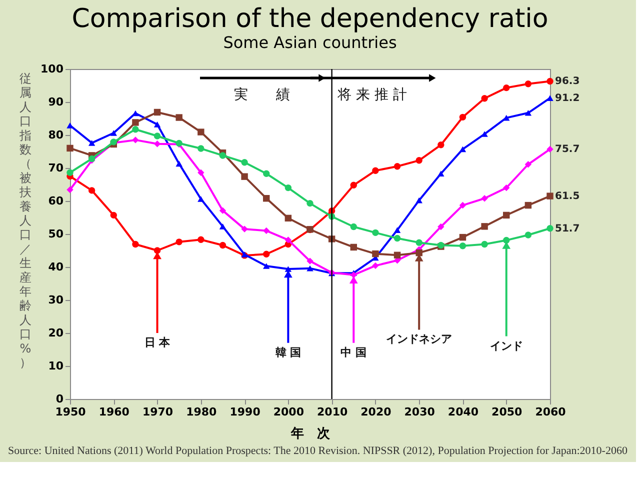 The image size is (640, 498). Describe the element at coordinates (56, 300) in the screenshot. I see `y-tick-label: 30` at that location.